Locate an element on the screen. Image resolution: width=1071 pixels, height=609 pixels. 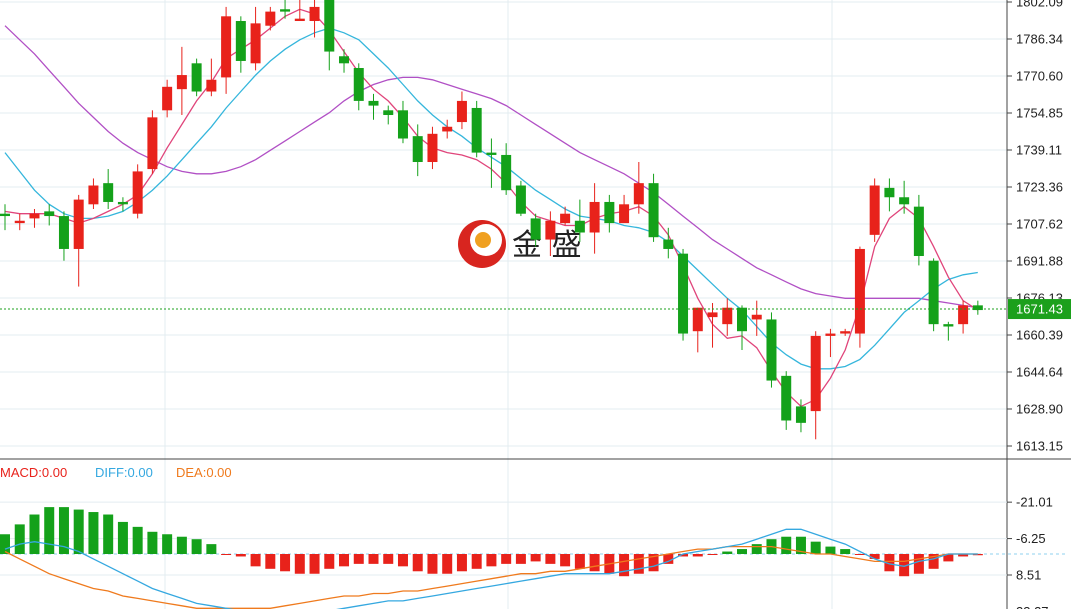
diff-label: DIFF:0.00 is located at coordinates (124, 472).